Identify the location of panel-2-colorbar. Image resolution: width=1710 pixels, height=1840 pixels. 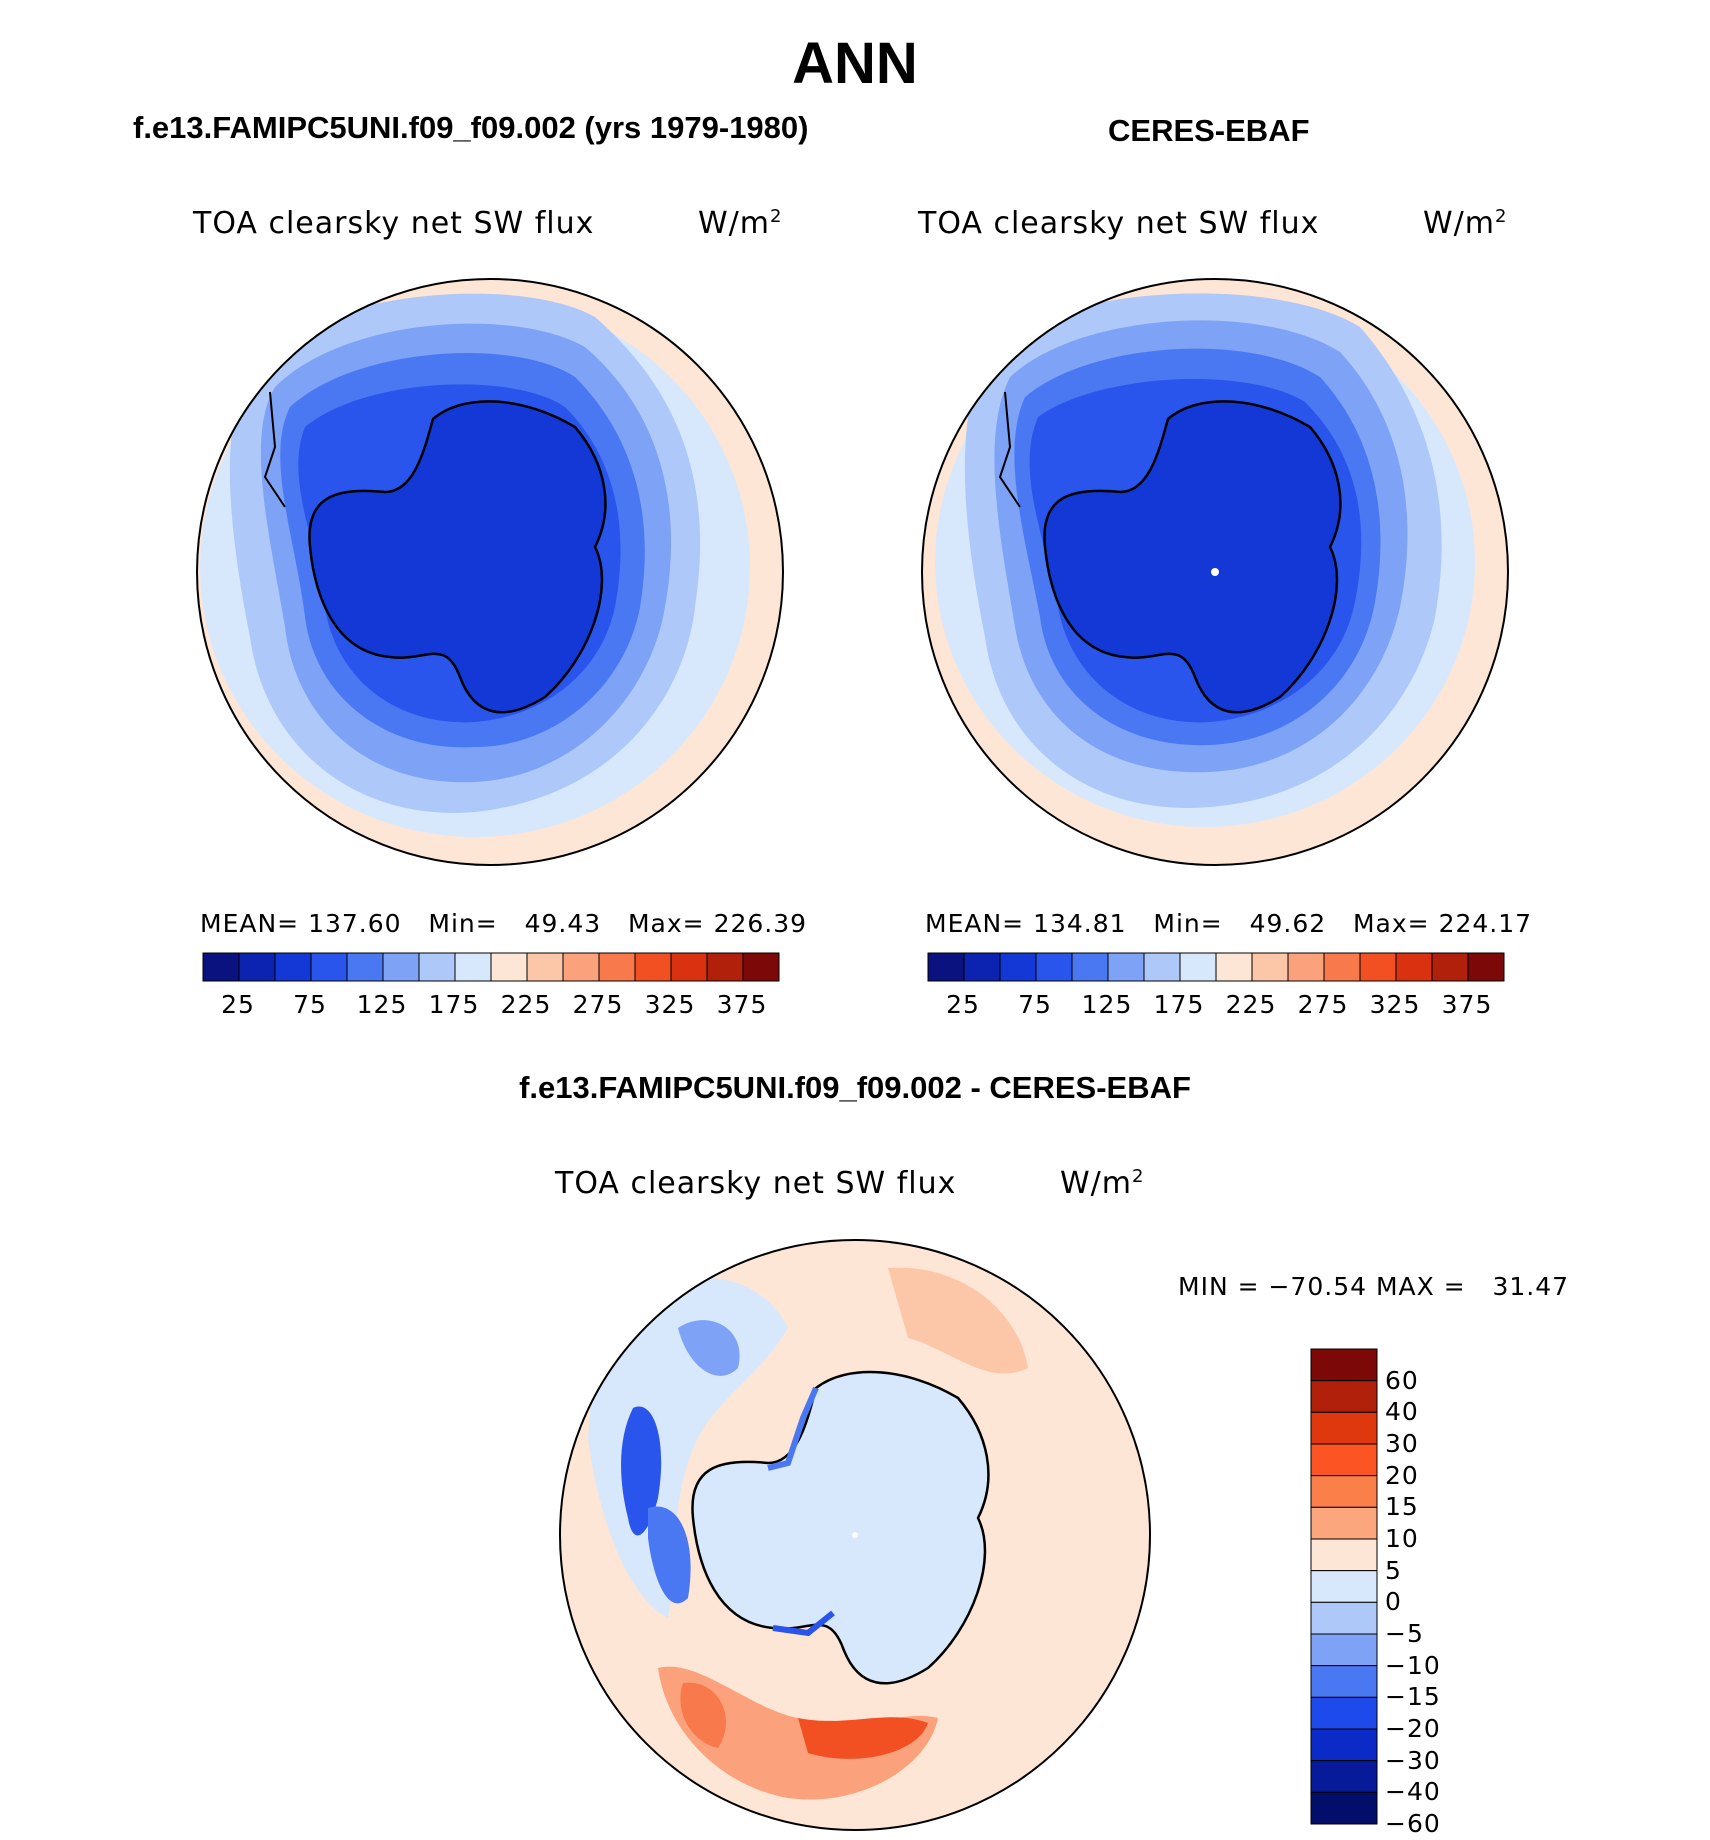
(1216, 967).